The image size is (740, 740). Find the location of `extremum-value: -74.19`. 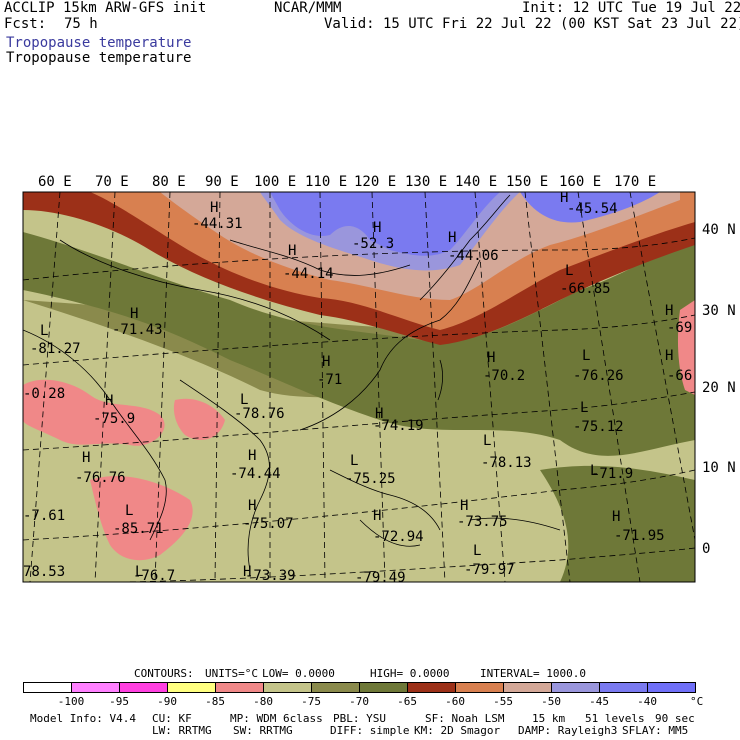

extremum-value: -74.19 is located at coordinates (398, 426).